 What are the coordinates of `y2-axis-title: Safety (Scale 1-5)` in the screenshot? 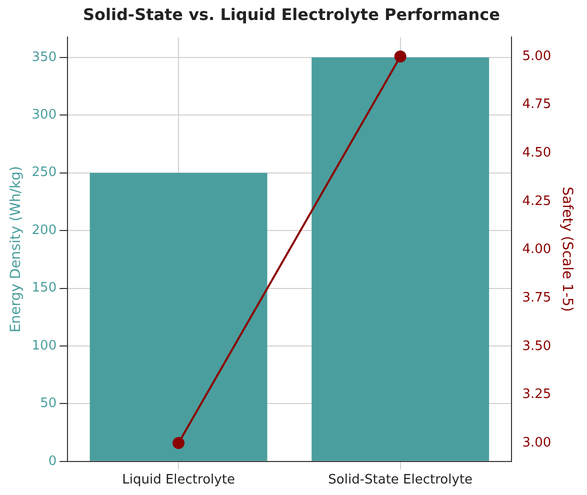 It's located at (566, 249).